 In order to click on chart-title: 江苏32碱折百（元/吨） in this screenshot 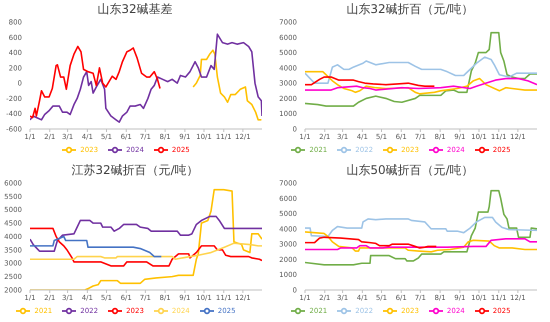, I will do `click(135, 170)`.